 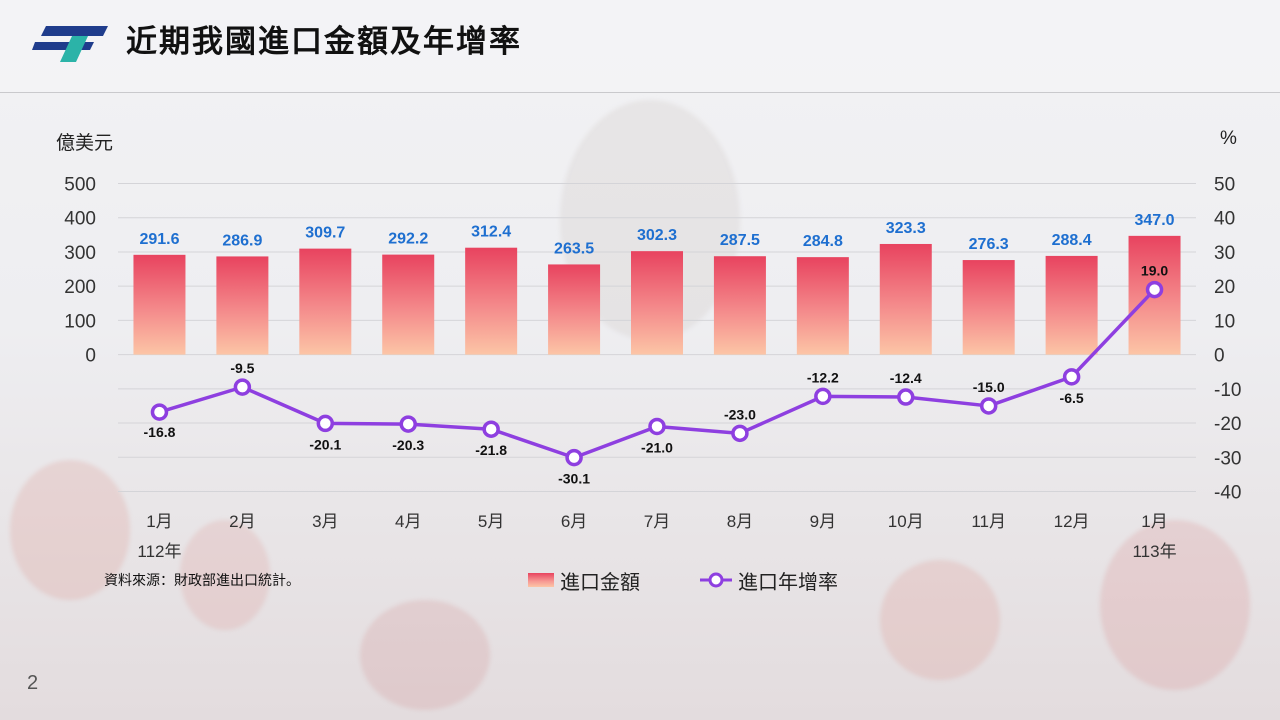 I want to click on line-value-label: 19.0, so click(x=1154, y=271).